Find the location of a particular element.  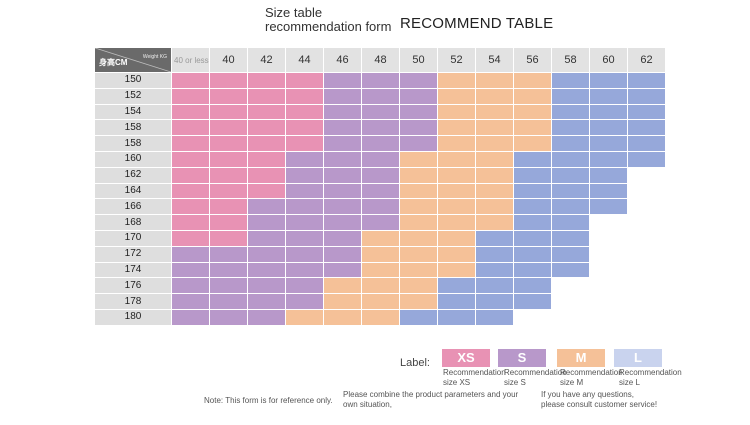

legend-desc-s-line2: size S is located at coordinates (515, 382).